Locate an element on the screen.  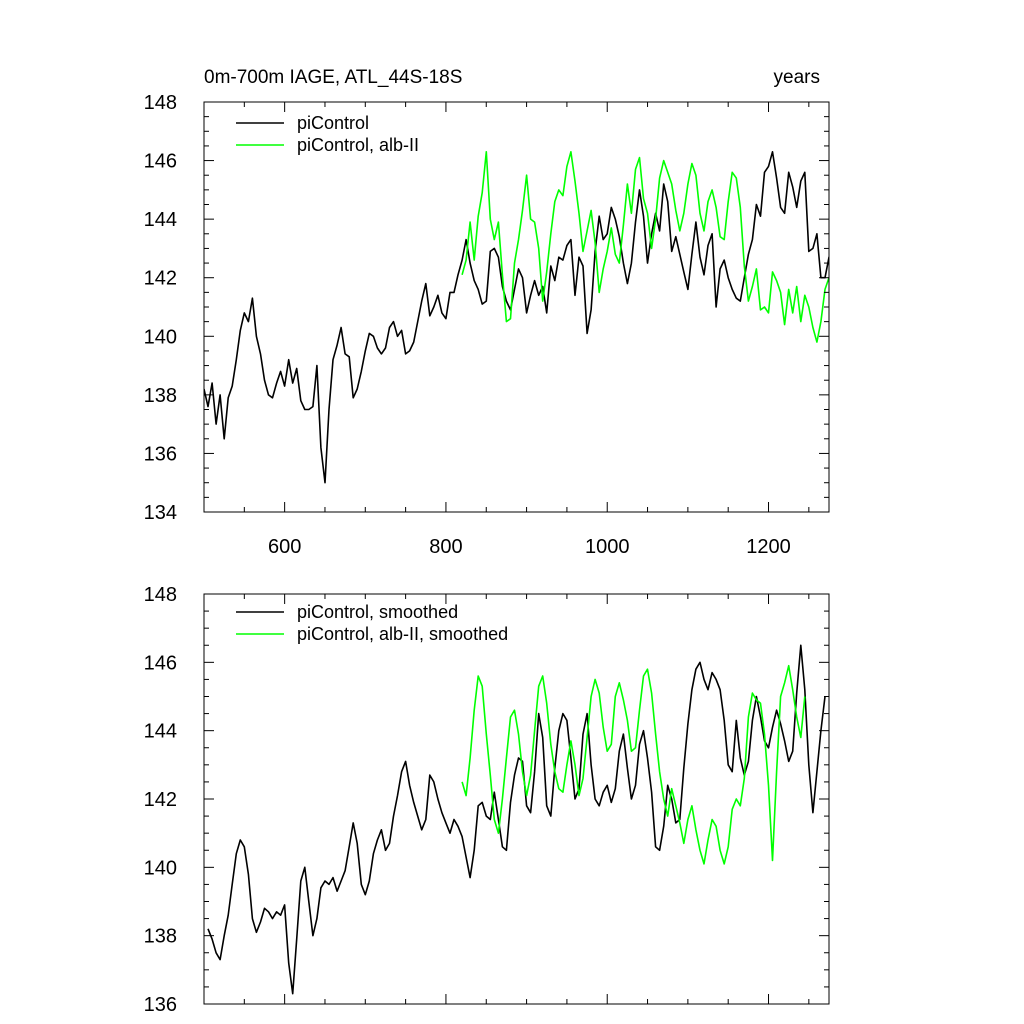
chart-title: 0m-700m IAGE, ATL_44S-18S is located at coordinates (333, 77).